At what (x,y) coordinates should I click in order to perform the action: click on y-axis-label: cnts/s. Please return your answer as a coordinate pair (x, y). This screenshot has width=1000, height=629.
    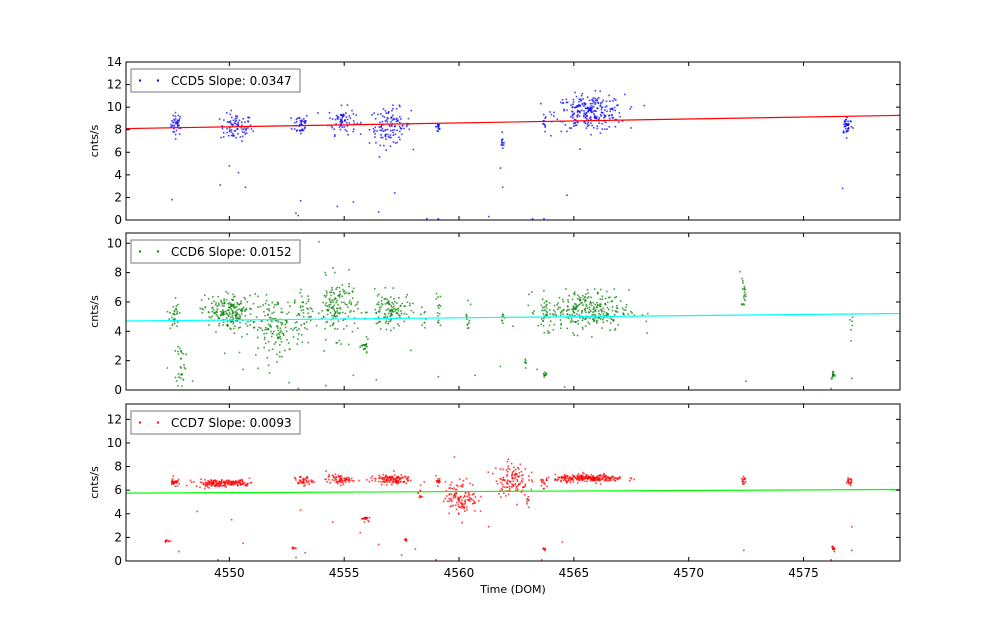
    Looking at the image, I should click on (94, 311).